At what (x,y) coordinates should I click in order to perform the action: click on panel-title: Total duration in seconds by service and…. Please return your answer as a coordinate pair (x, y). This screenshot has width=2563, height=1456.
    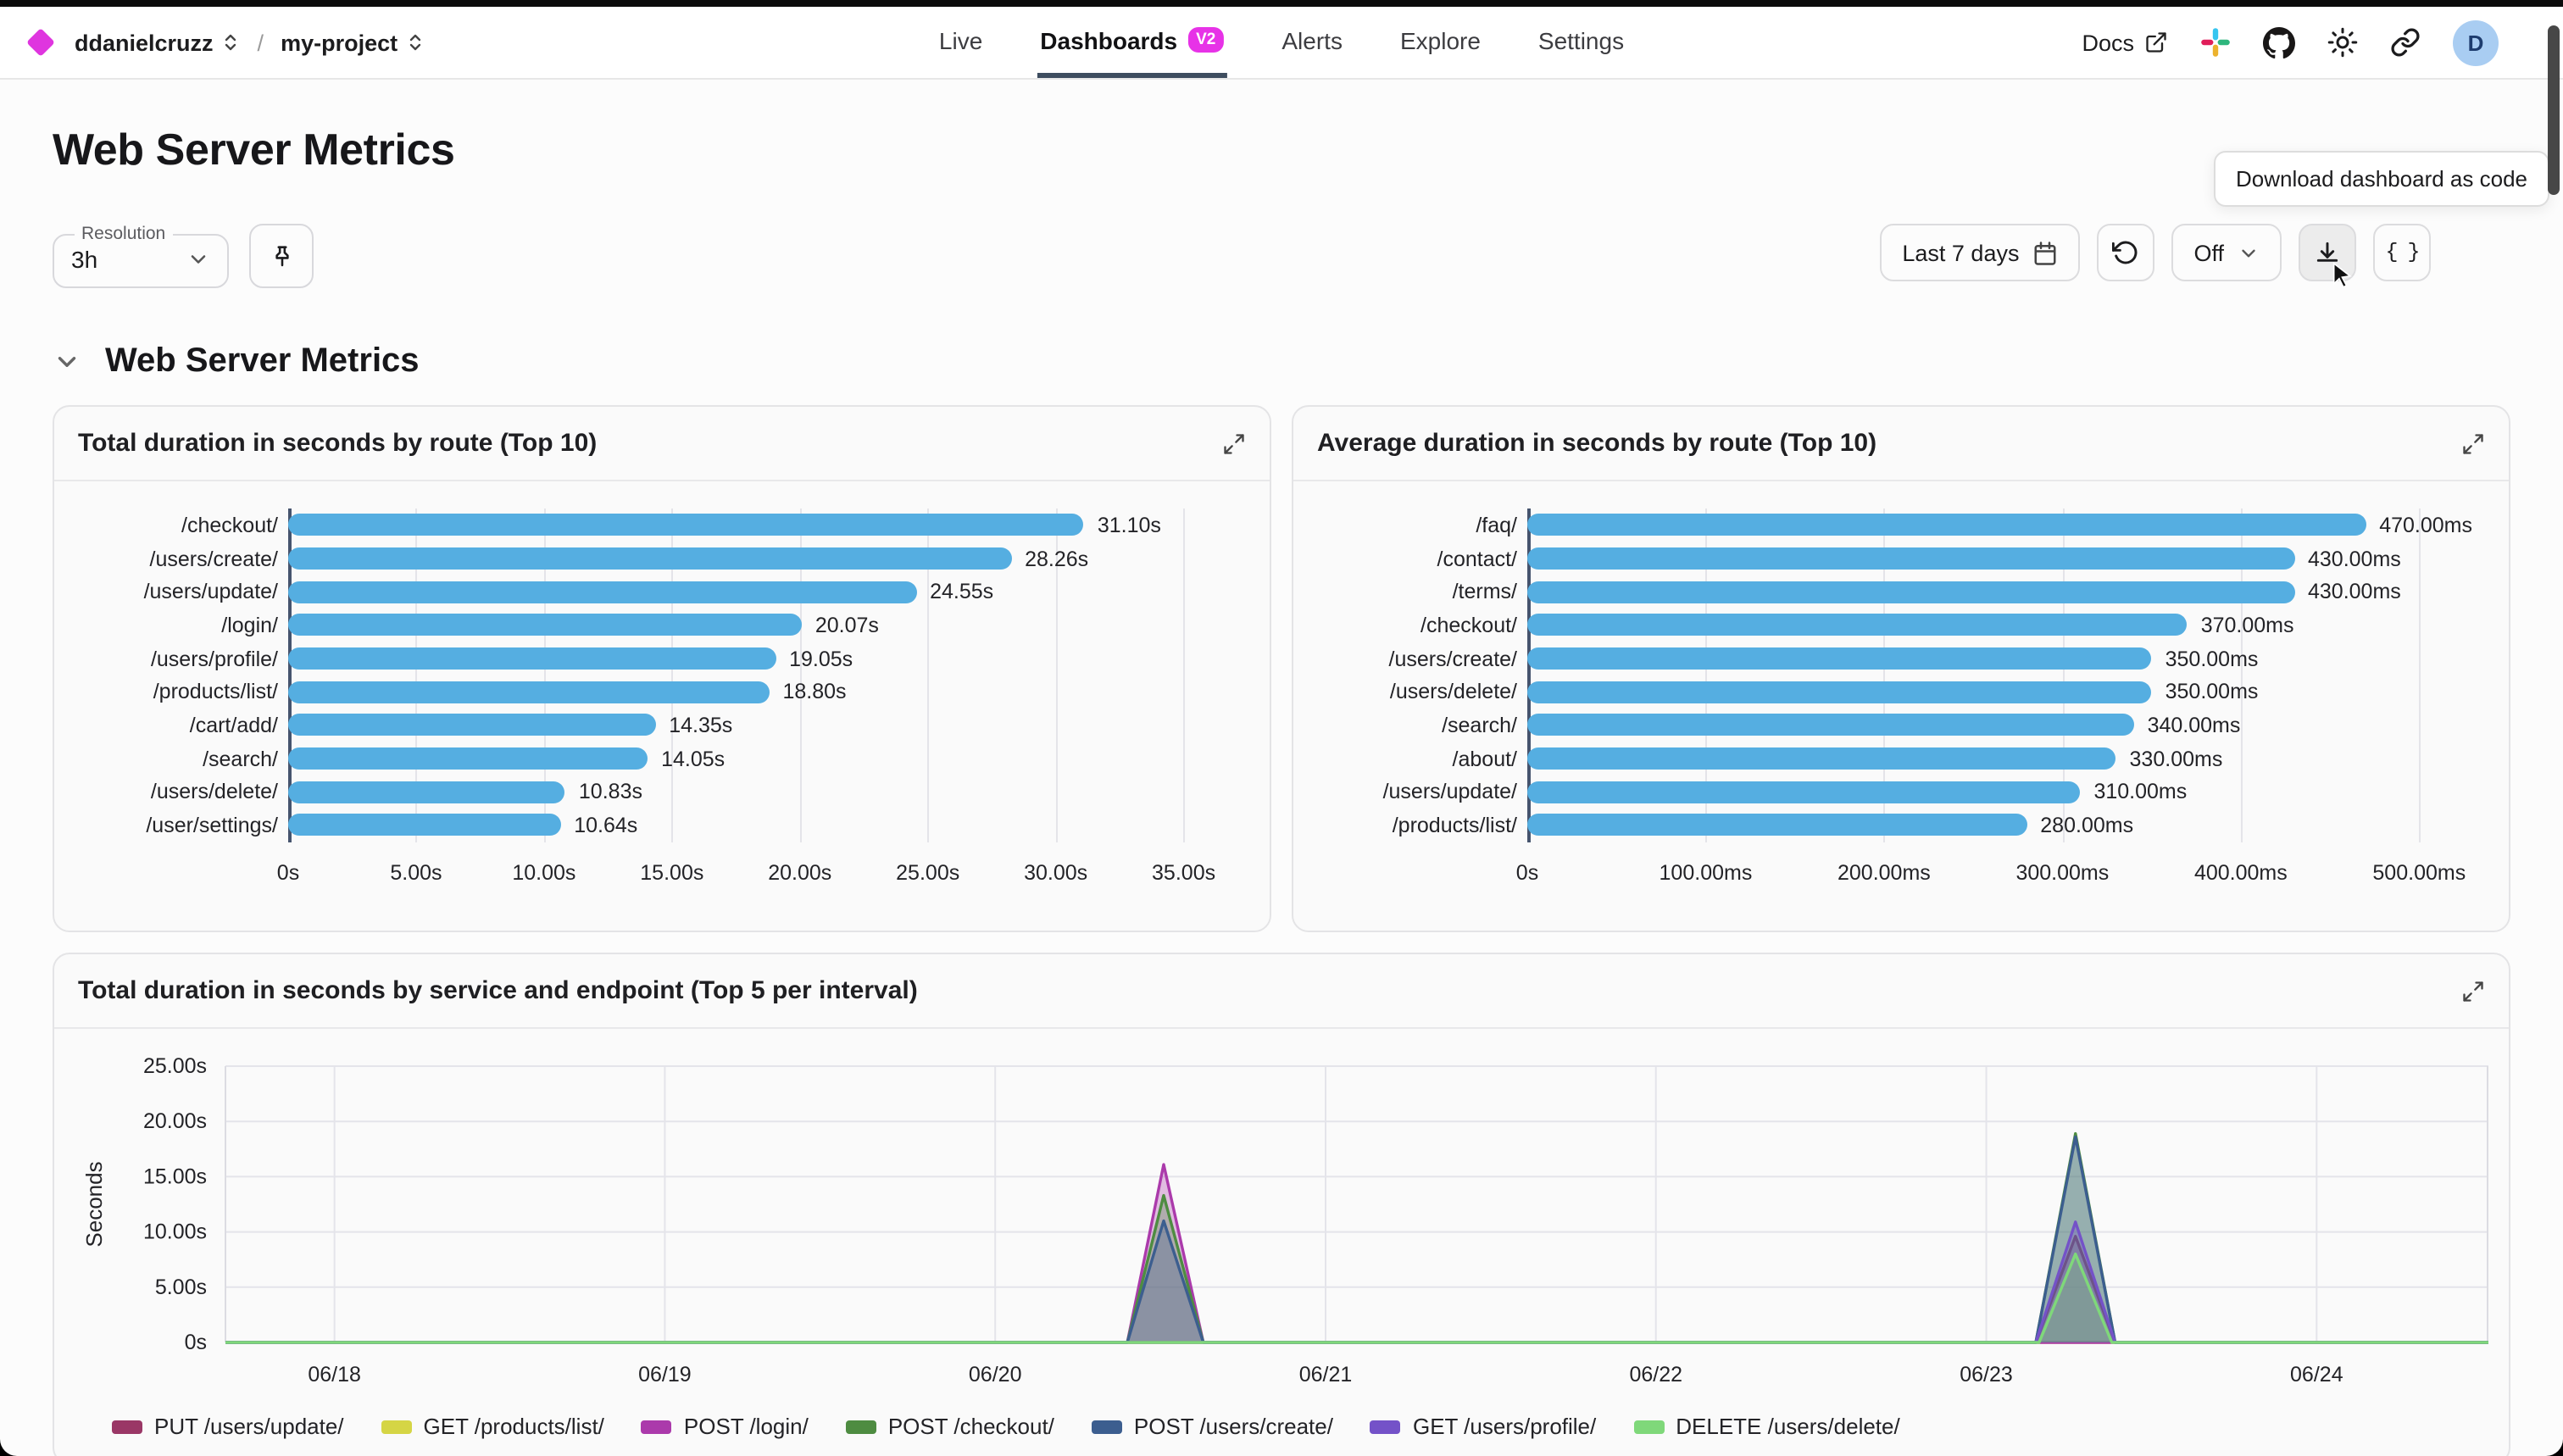
    Looking at the image, I should click on (498, 990).